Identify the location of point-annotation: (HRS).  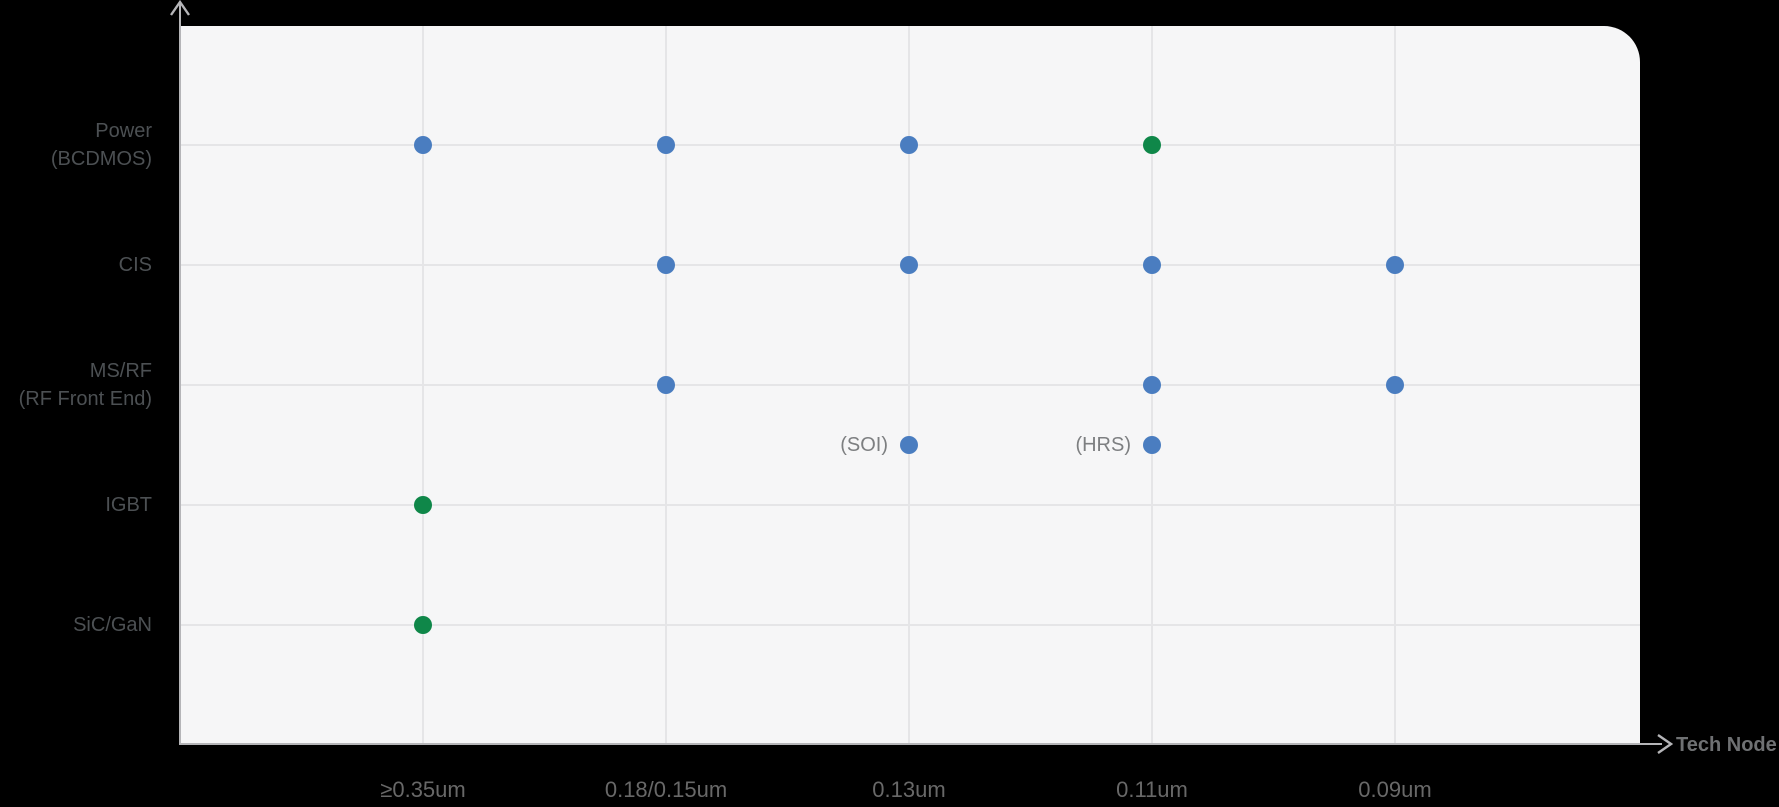
(1103, 445).